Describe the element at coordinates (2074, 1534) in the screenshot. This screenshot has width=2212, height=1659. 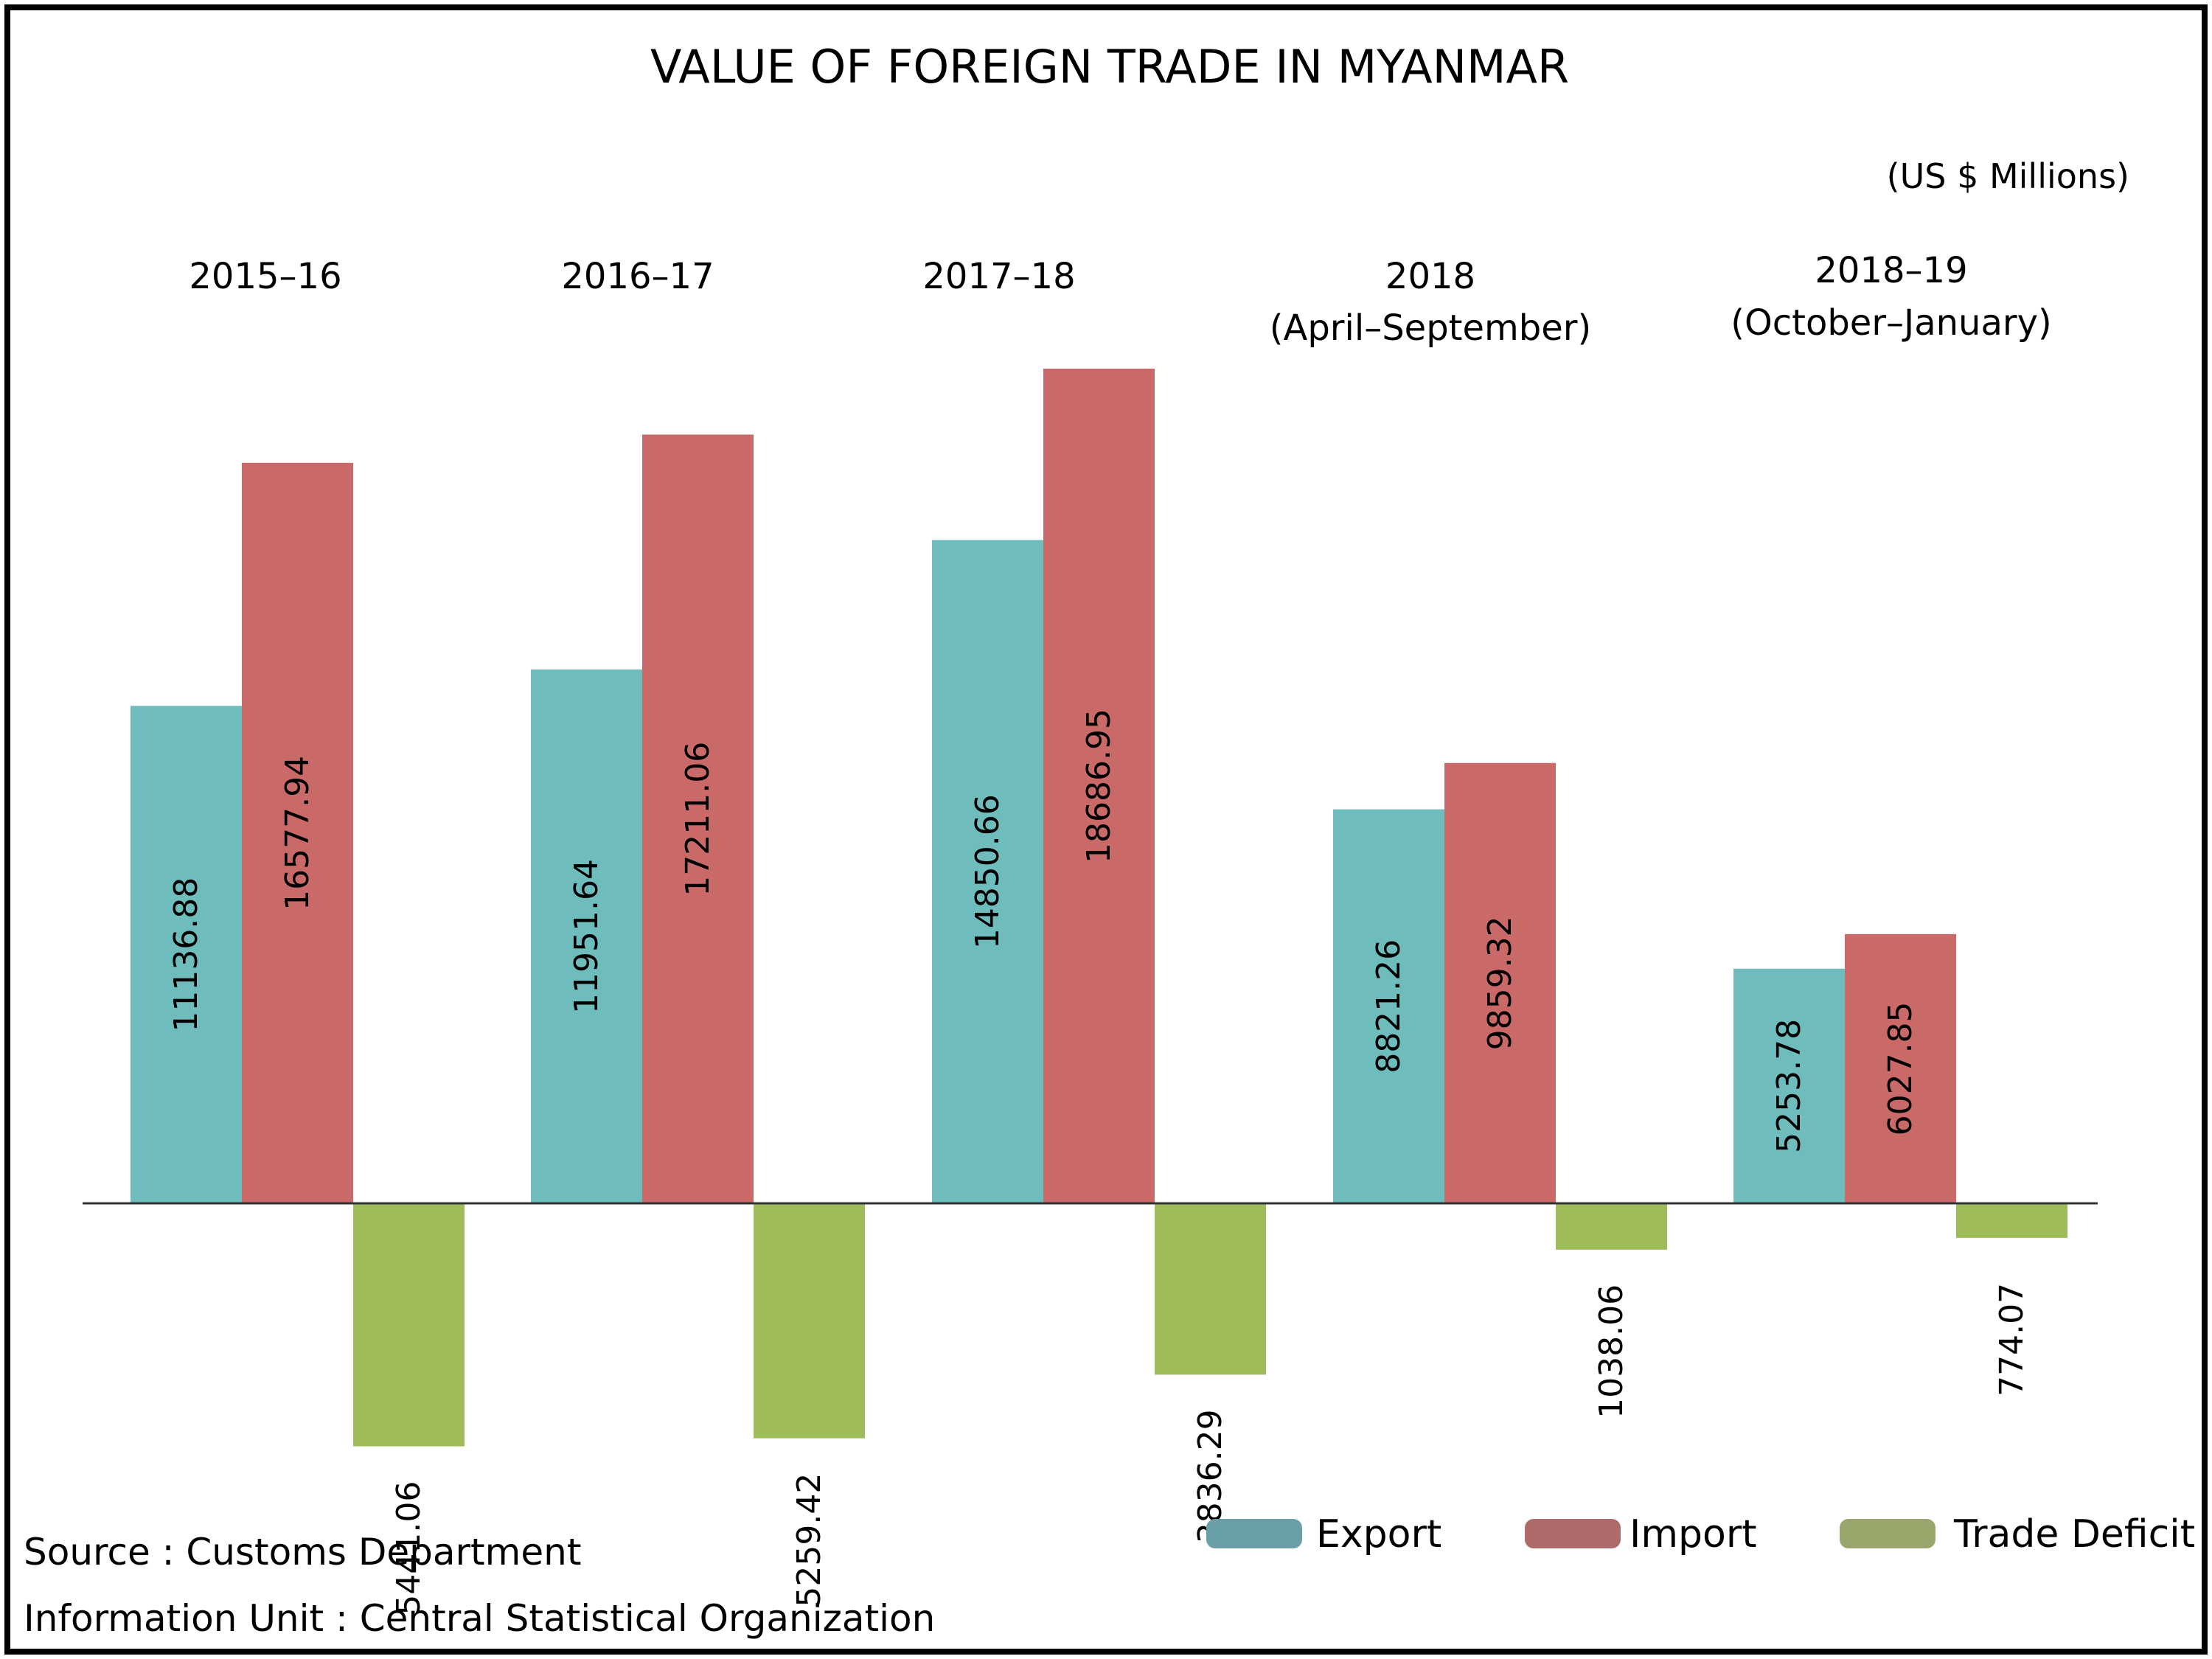
I see `legend-label: Trade Deficit` at that location.